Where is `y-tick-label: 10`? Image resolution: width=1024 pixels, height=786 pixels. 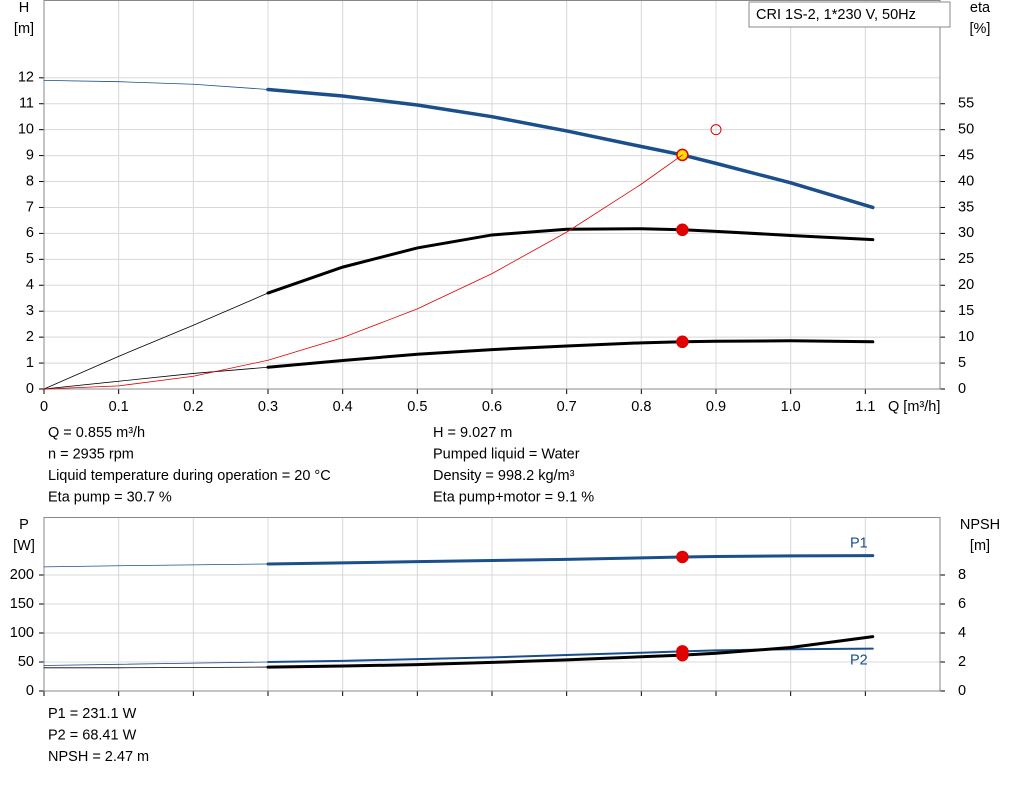 y-tick-label: 10 is located at coordinates (26, 129).